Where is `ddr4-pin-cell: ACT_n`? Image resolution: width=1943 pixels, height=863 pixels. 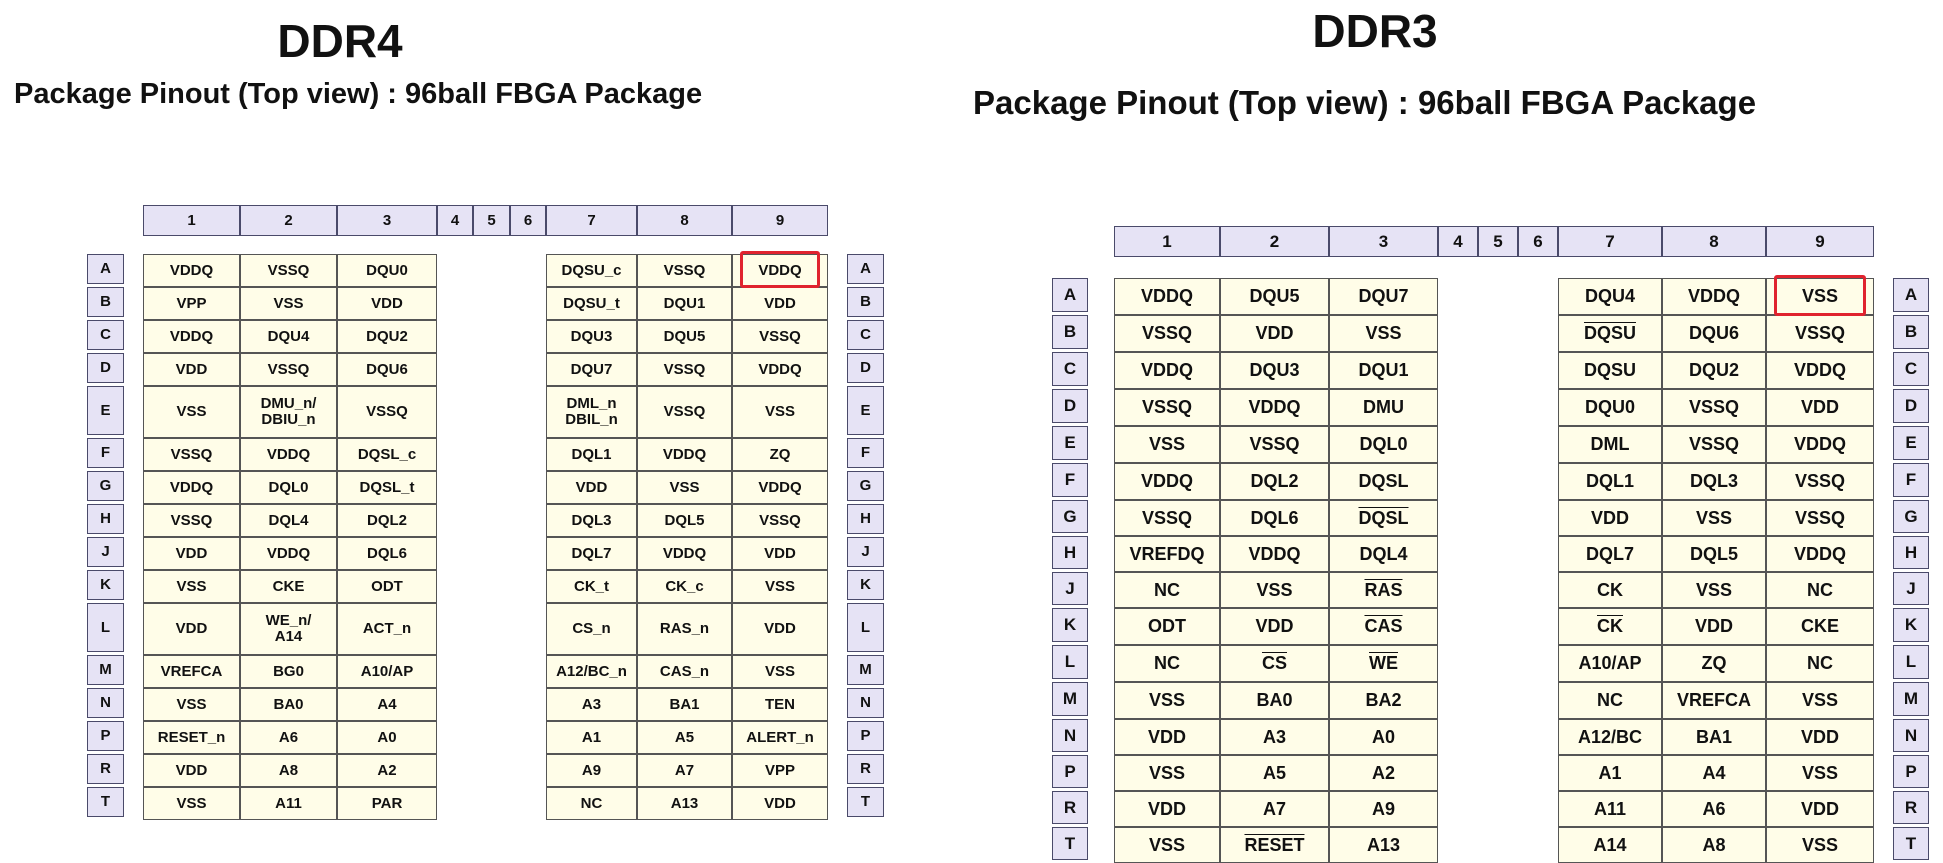
ddr4-pin-cell: ACT_n is located at coordinates (387, 629).